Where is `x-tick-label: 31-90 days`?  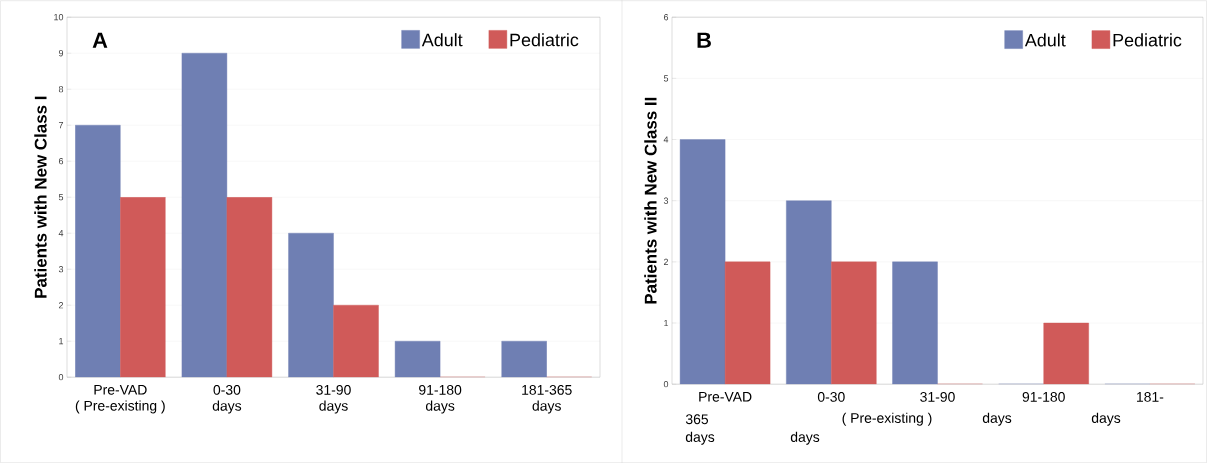 x-tick-label: 31-90 days is located at coordinates (333, 399).